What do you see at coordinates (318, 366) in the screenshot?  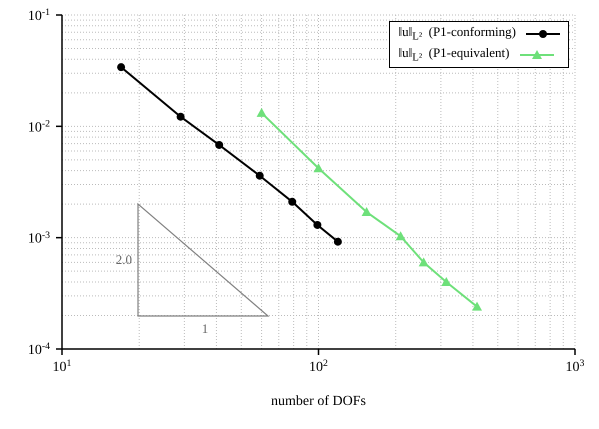 I see `x-tick-label: 10$^{2}$` at bounding box center [318, 366].